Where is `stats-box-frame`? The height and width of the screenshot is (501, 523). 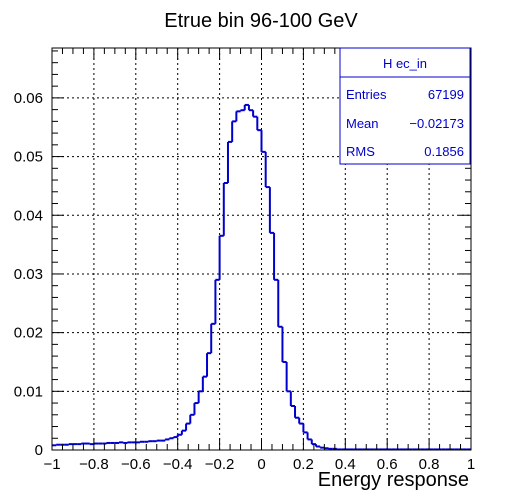 stats-box-frame is located at coordinates (405, 106).